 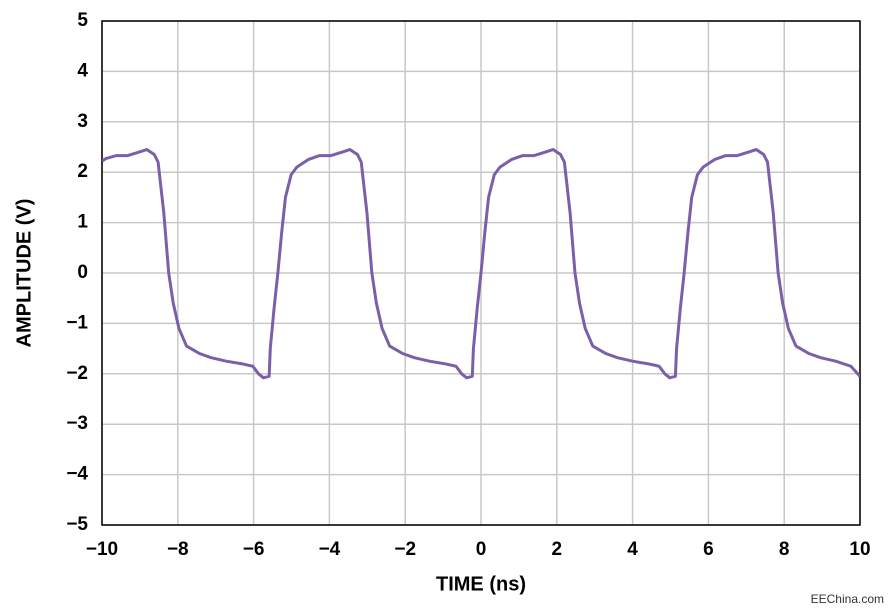 I want to click on y-tick-label: 4, so click(x=82, y=70).